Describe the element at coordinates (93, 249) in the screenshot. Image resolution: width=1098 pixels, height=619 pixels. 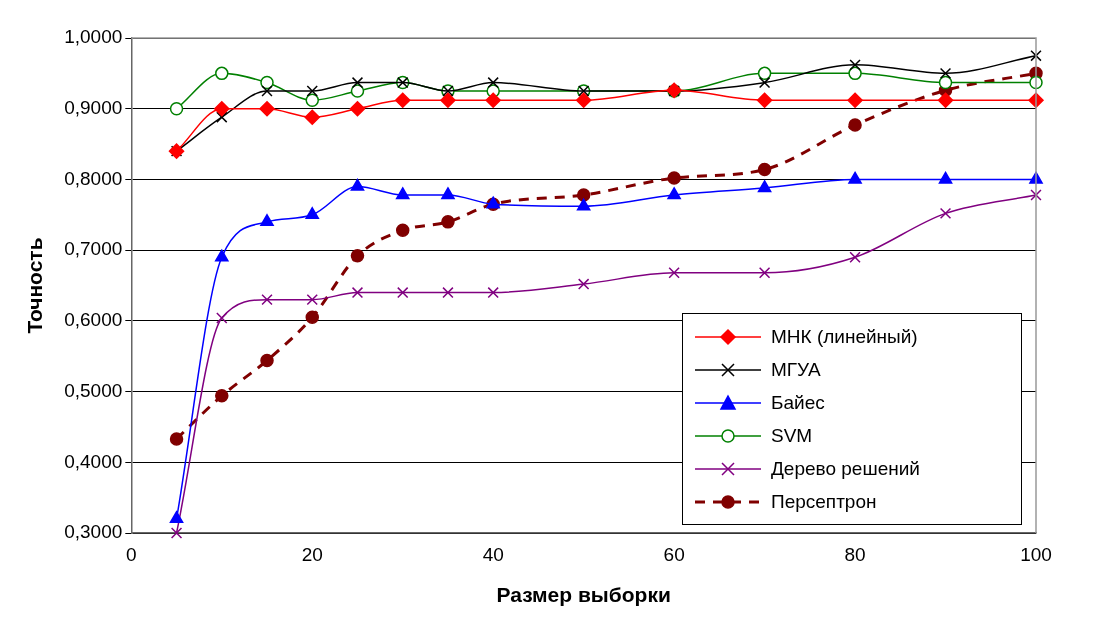
I see `y-tick-label: 0,7000` at that location.